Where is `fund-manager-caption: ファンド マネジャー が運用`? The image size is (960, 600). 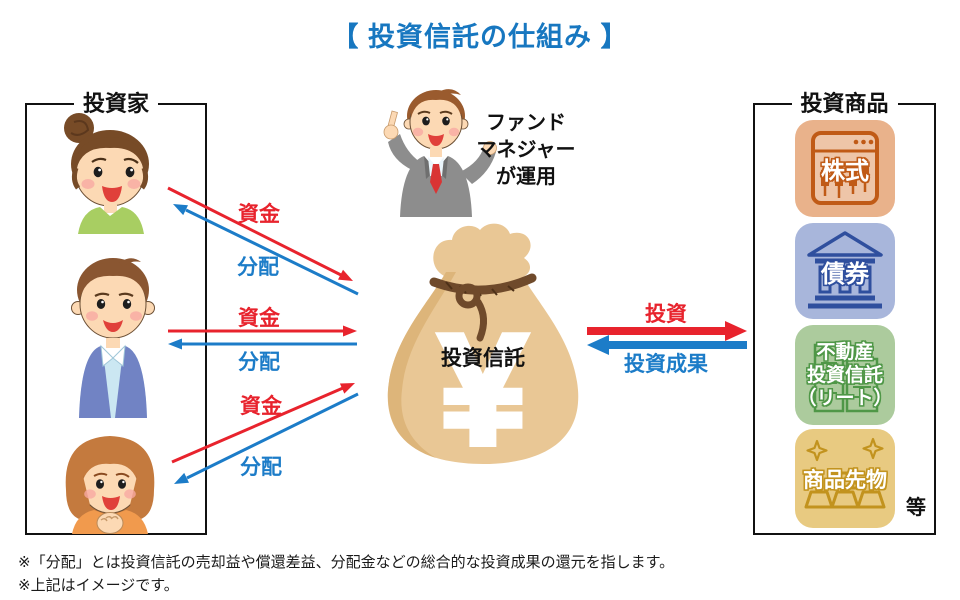
fund-manager-caption: ファンド マネジャー が運用 is located at coordinates (526, 150).